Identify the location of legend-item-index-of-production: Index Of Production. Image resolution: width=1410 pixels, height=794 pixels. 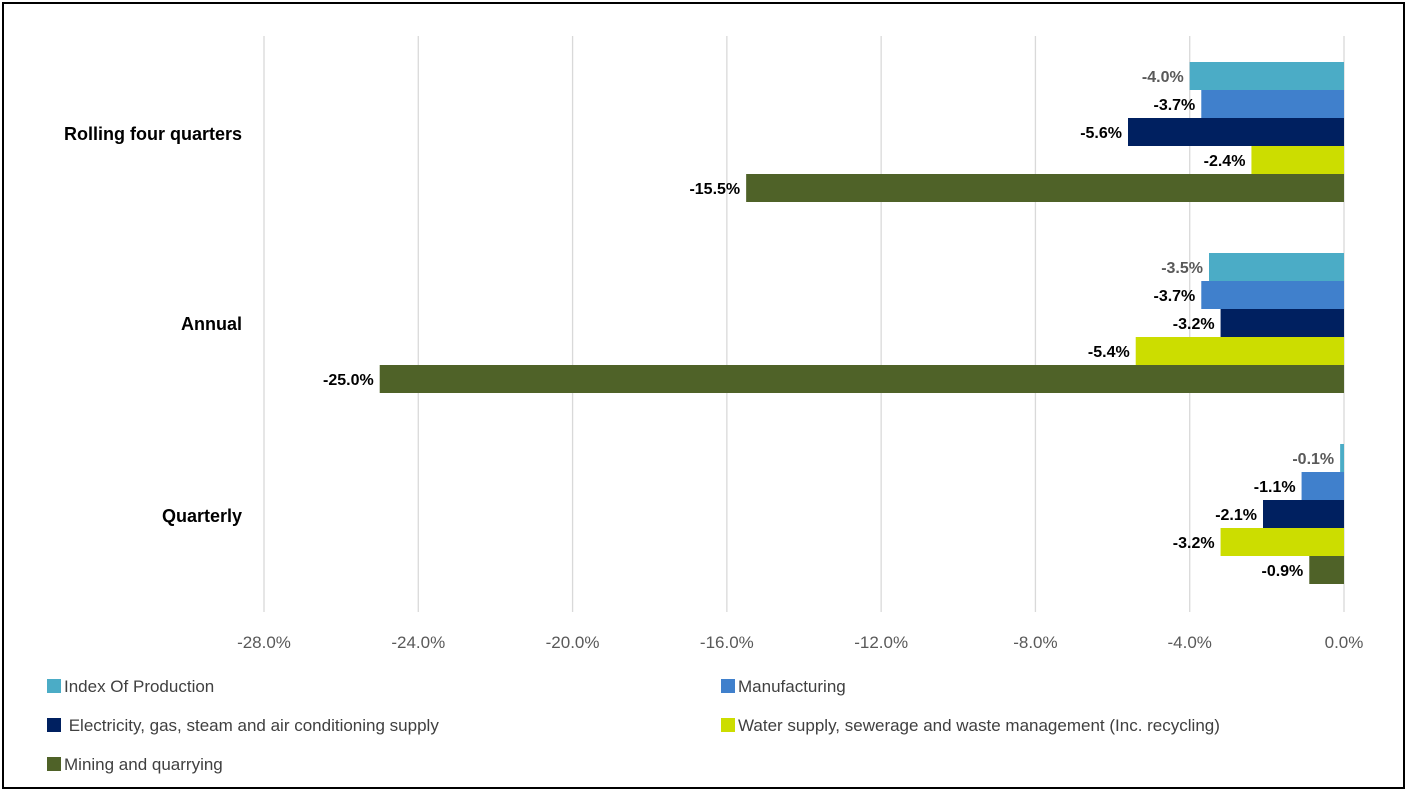
(130, 686).